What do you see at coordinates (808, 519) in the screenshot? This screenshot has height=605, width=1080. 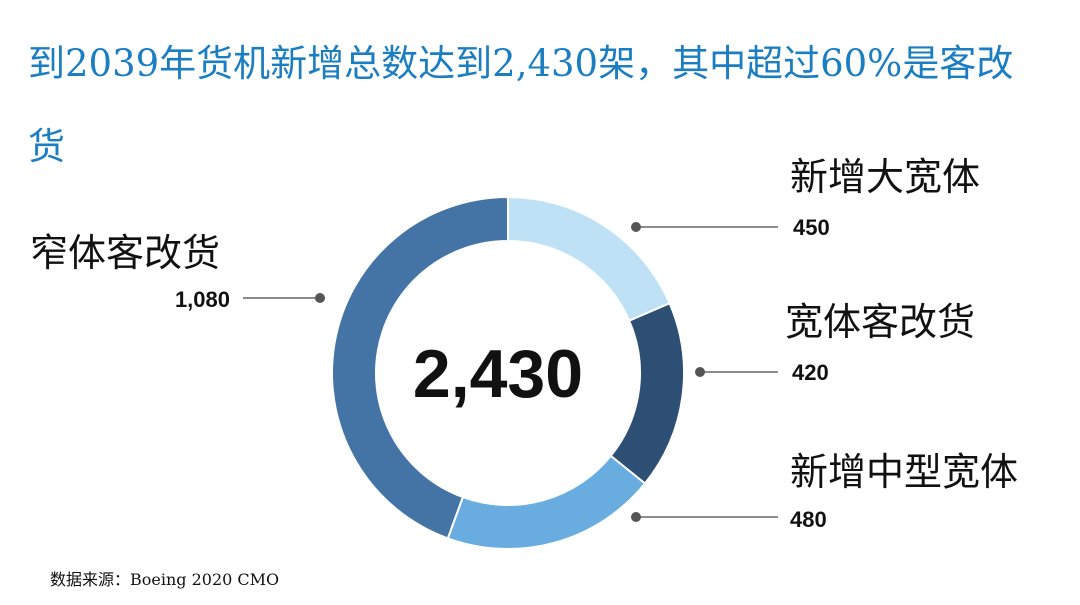 I see `value-label: 480` at bounding box center [808, 519].